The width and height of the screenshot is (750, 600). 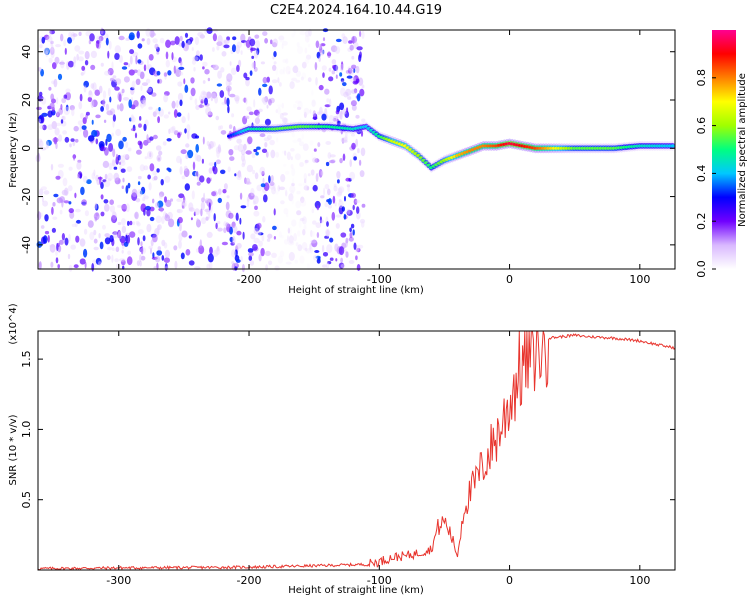 What do you see at coordinates (13, 150) in the screenshot?
I see `spectrogram-y-axis-title: Frequency (Hz)` at bounding box center [13, 150].